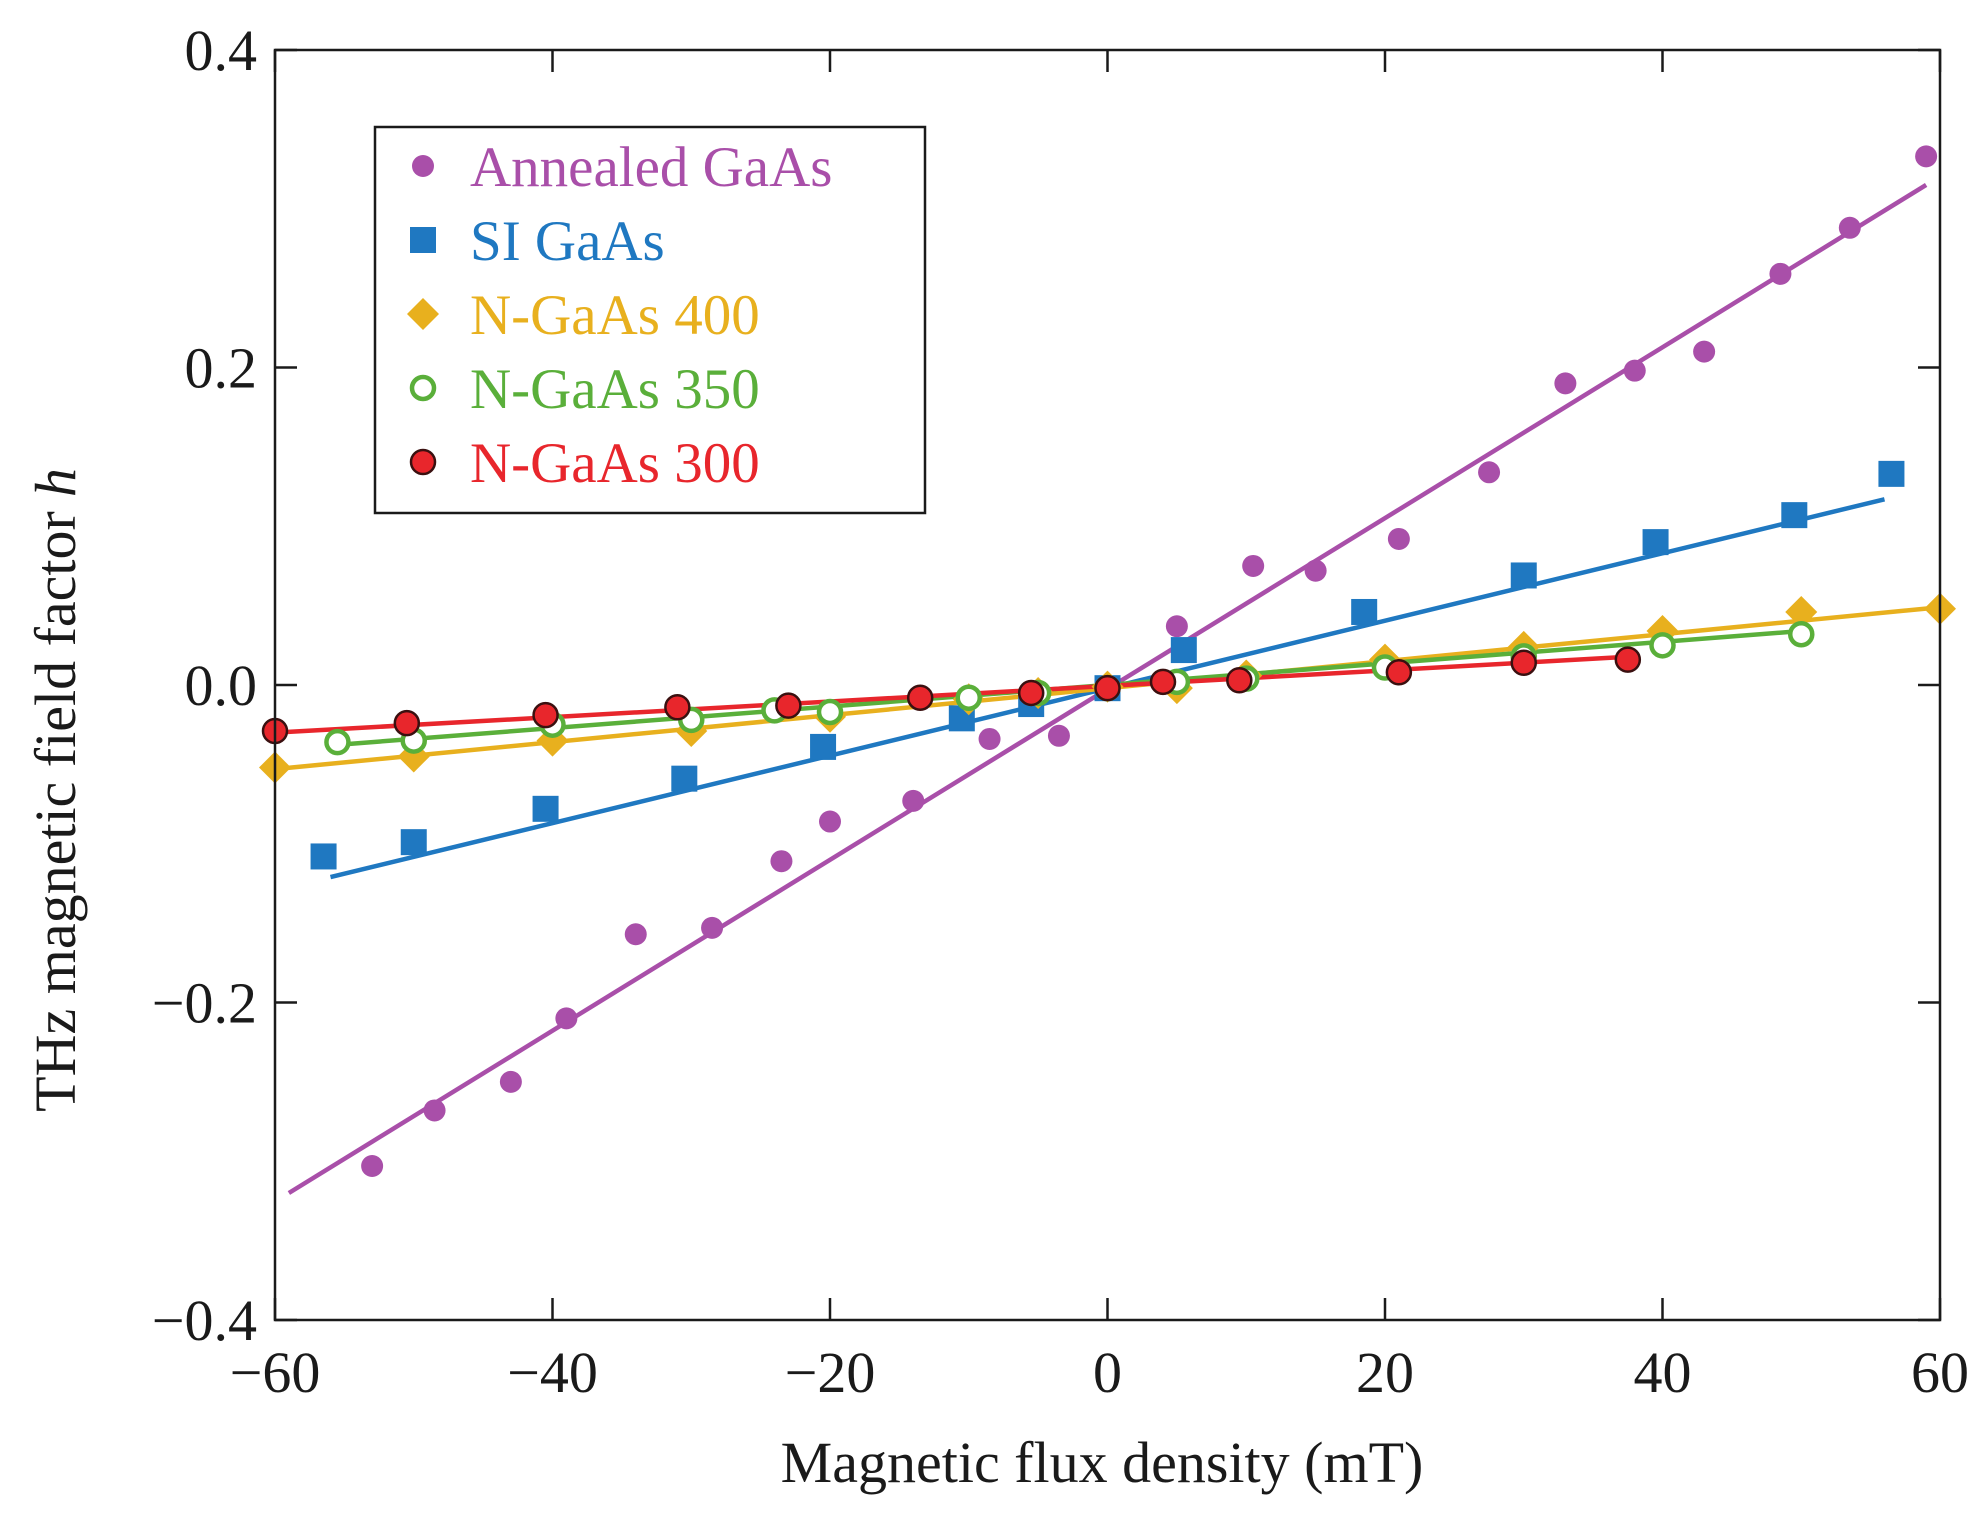 This screenshot has height=1522, width=1984. I want to click on y-tick-label: −0.4, so click(204, 1320).